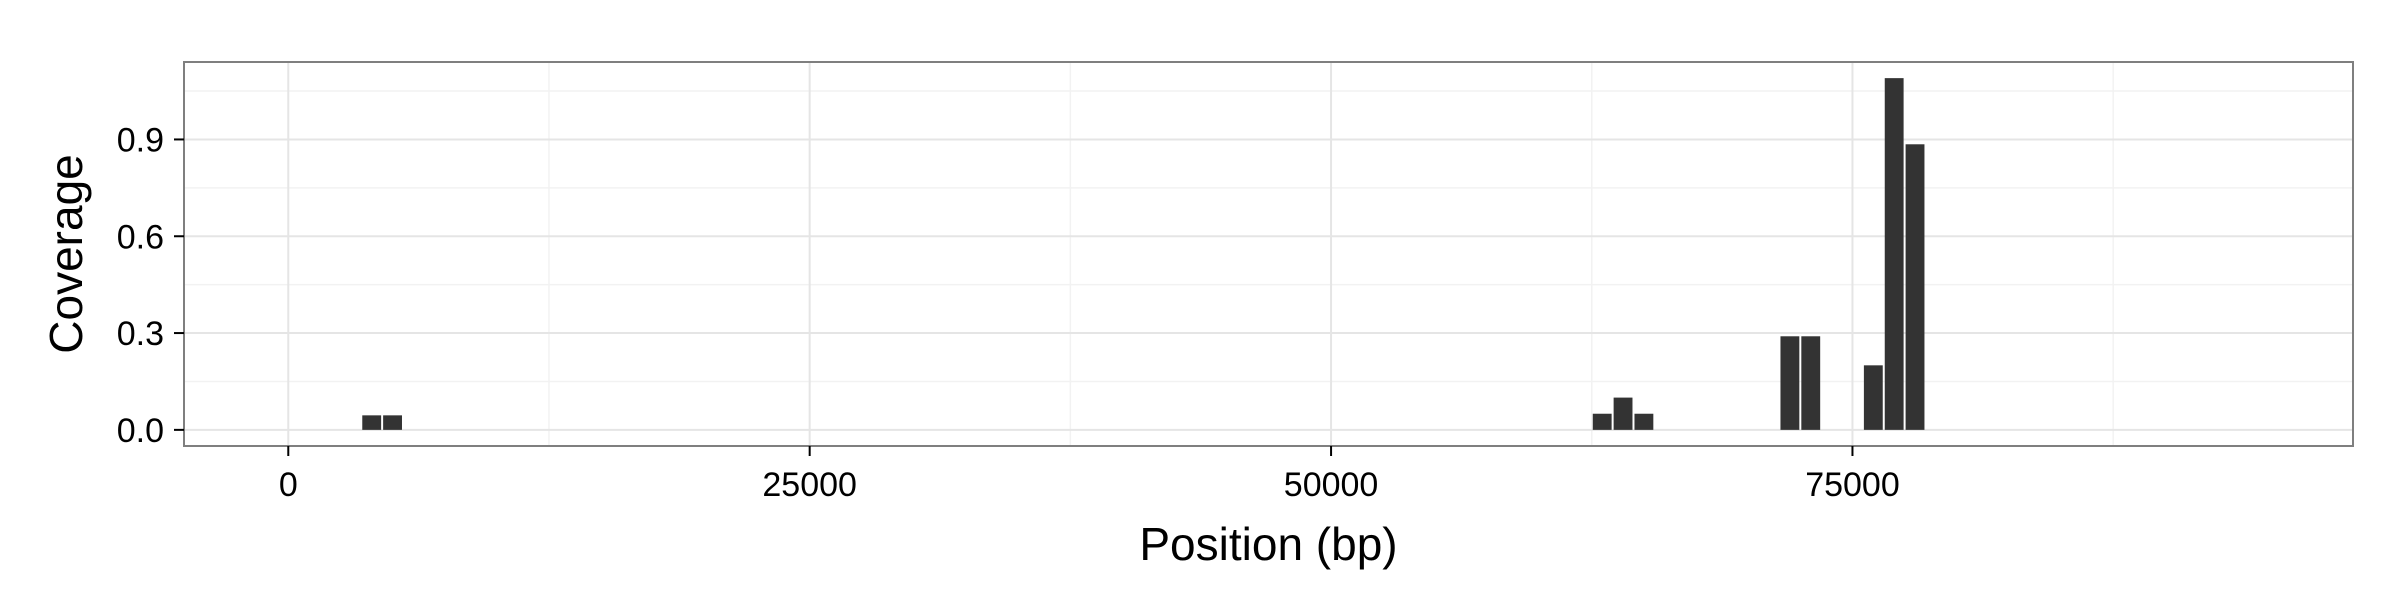 This screenshot has width=2400, height=600. Describe the element at coordinates (1268, 544) in the screenshot. I see `x-axis-title: Position (bp)` at that location.